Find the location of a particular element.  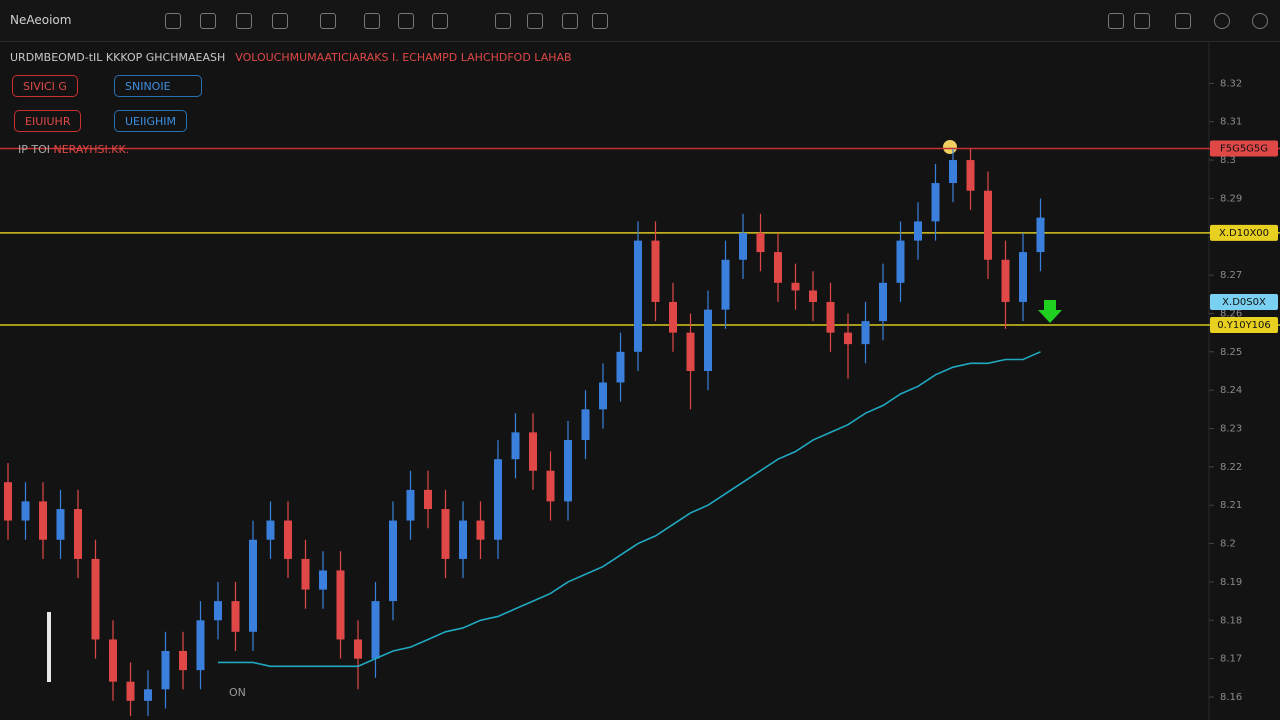

price-tag-label: F5G5G5G is located at coordinates (1244, 149).